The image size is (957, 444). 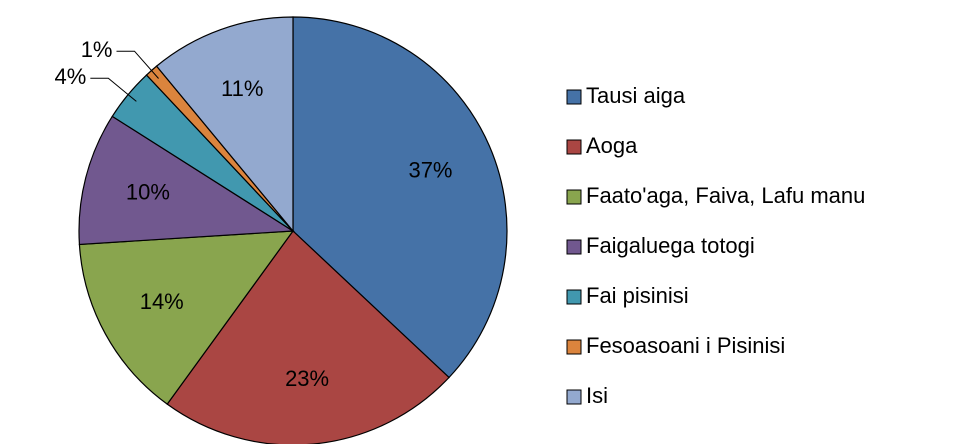 What do you see at coordinates (71, 76) in the screenshot?
I see `data-label: 4%` at bounding box center [71, 76].